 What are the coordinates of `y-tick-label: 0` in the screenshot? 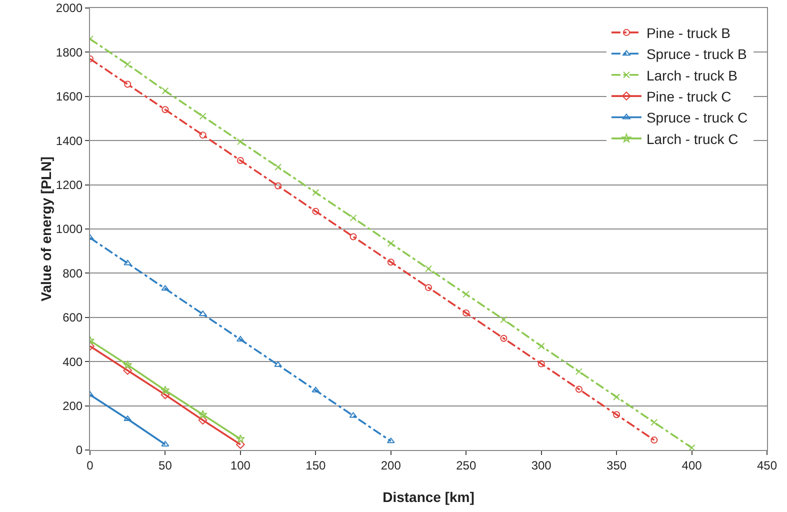 It's located at (79, 450).